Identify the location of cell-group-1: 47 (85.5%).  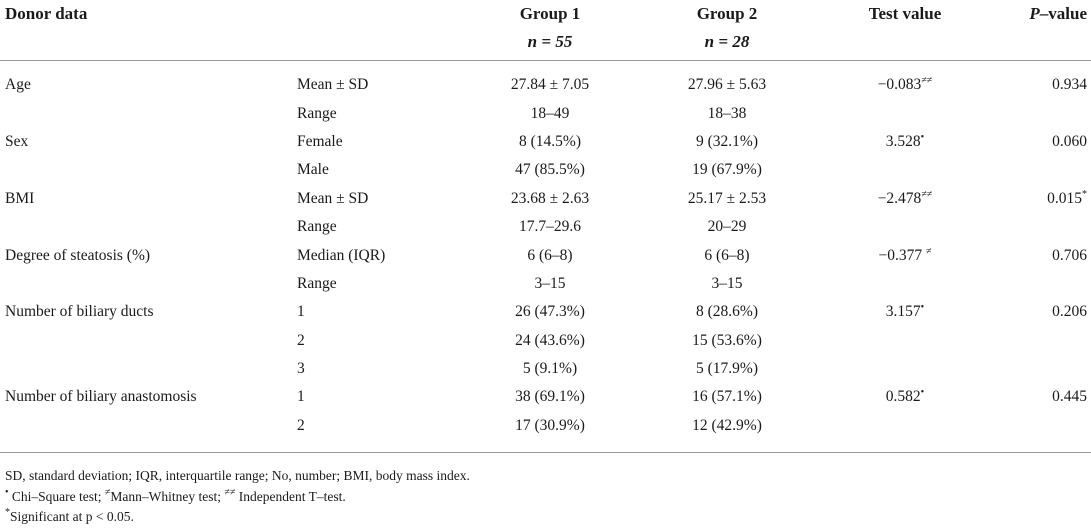
(550, 170).